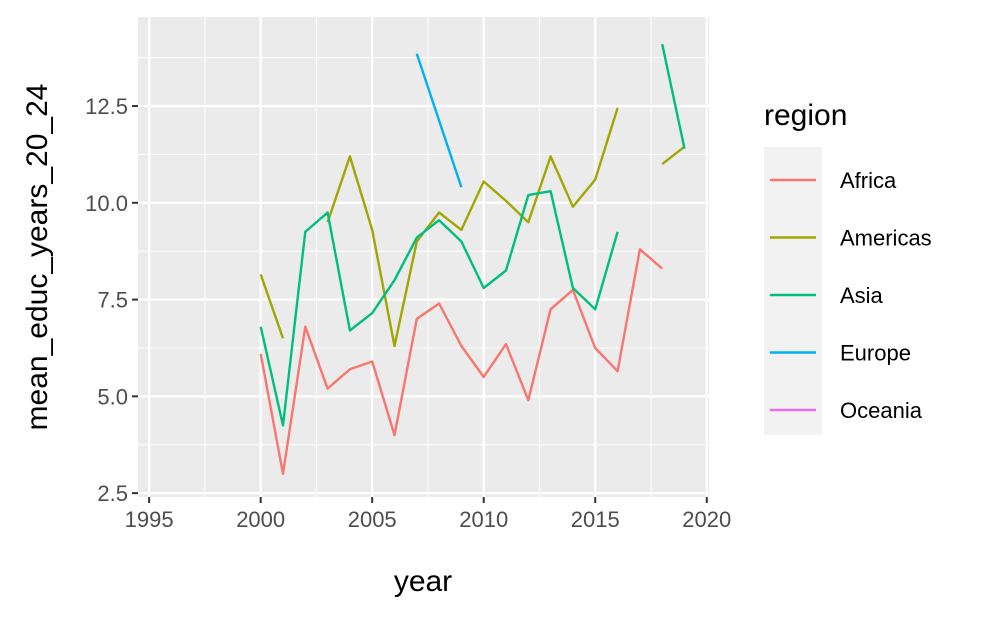  I want to click on legend-key-background, so click(793, 291).